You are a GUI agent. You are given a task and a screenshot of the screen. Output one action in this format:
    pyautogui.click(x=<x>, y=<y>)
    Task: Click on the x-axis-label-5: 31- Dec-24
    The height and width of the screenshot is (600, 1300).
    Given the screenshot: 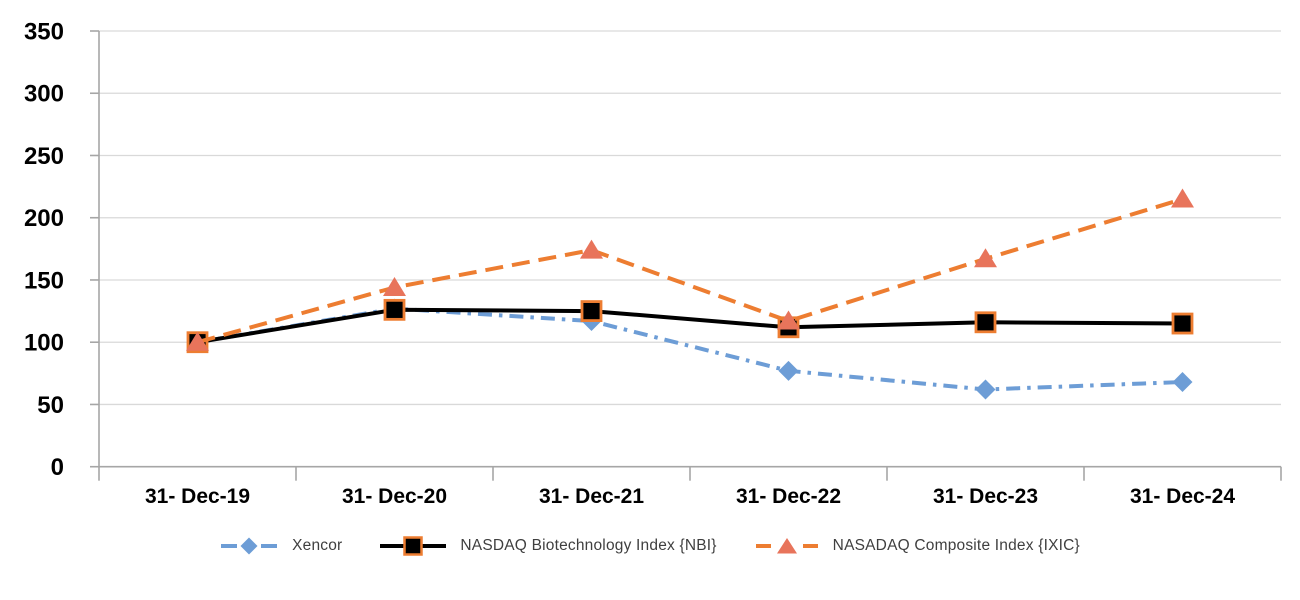 What is the action you would take?
    pyautogui.click(x=1182, y=496)
    